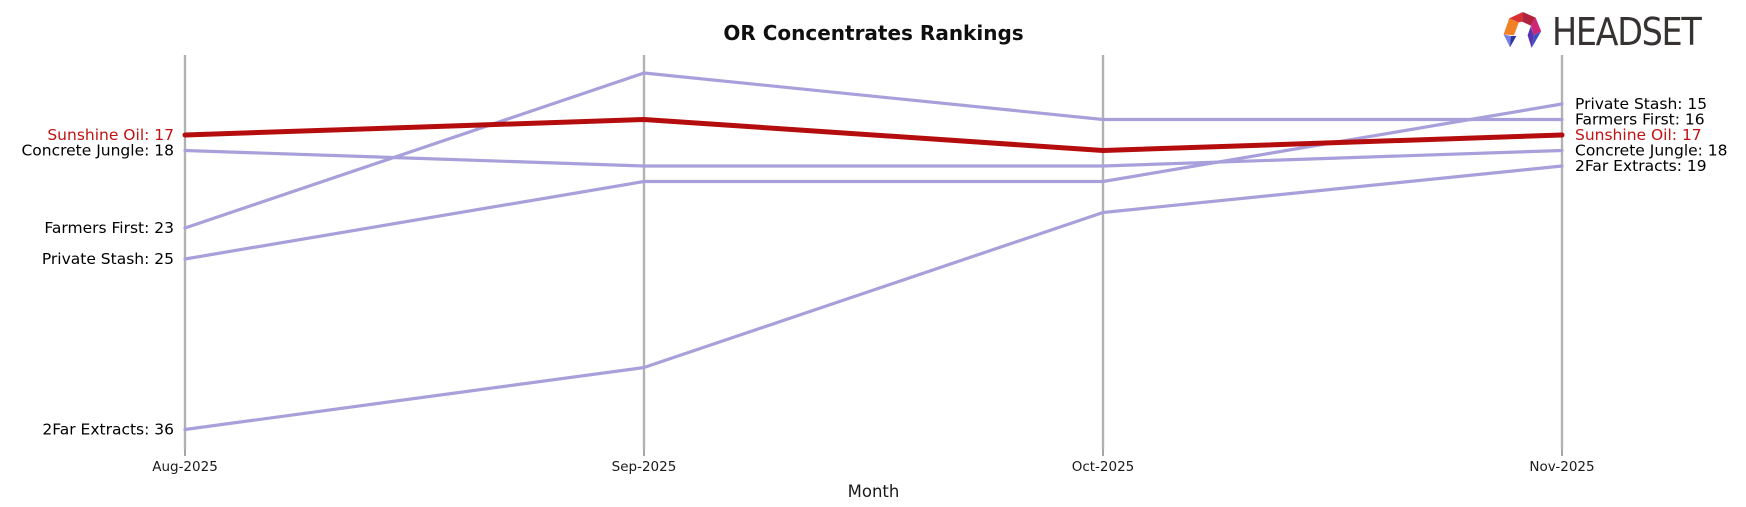 This screenshot has height=507, width=1746. What do you see at coordinates (1561, 467) in the screenshot?
I see `month-tick-label: Nov-2025` at bounding box center [1561, 467].